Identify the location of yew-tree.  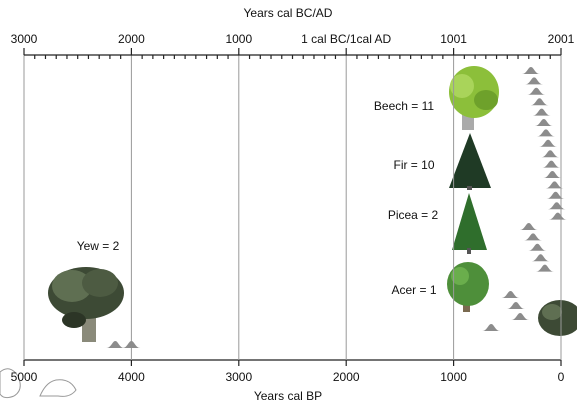
(86, 304).